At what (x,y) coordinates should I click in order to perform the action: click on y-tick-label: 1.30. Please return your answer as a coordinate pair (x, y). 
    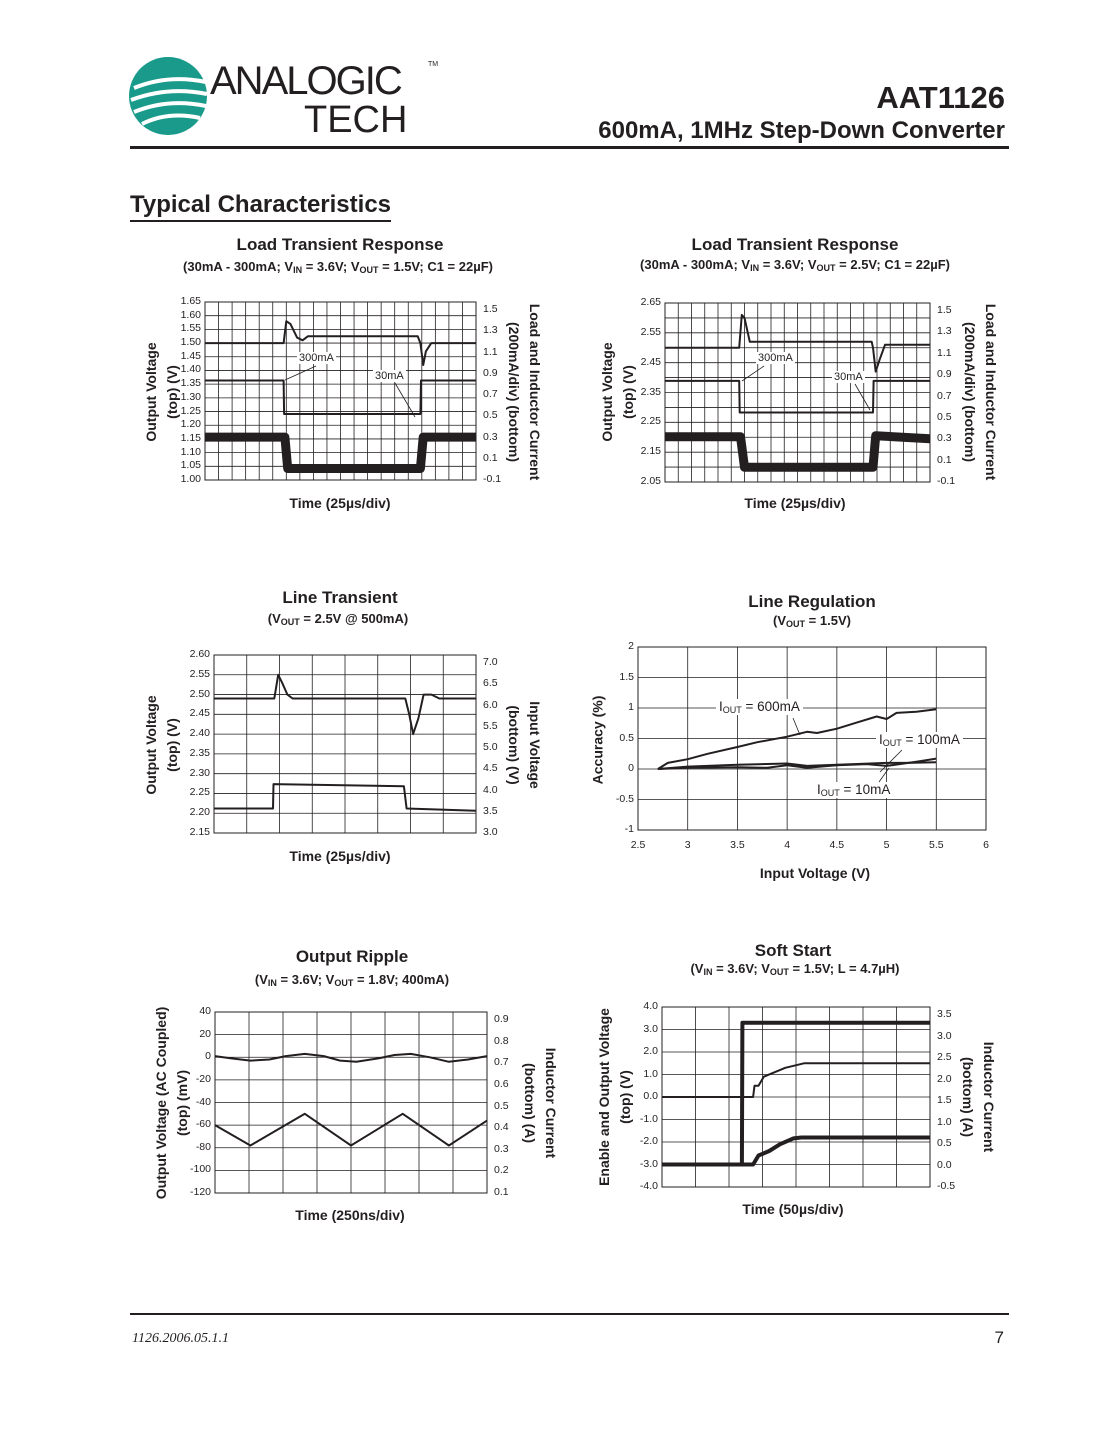
    Looking at the image, I should click on (190, 396).